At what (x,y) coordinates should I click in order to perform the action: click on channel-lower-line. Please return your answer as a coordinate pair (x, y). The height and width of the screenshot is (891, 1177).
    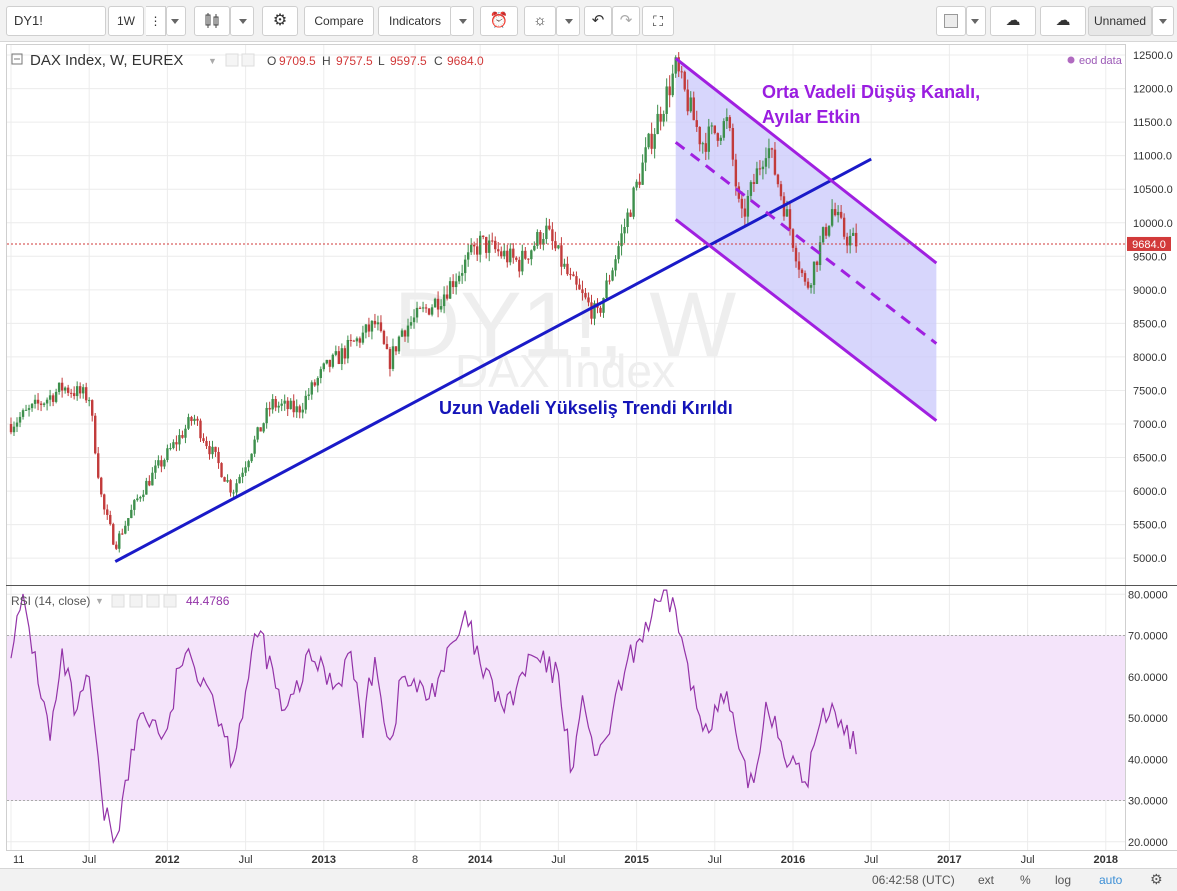
    Looking at the image, I should click on (806, 320).